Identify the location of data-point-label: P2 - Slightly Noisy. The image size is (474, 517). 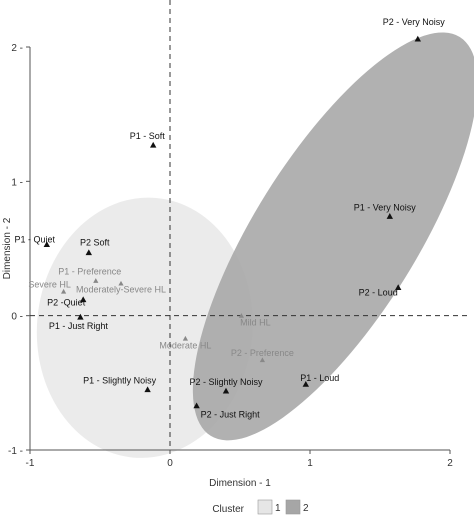
(226, 382).